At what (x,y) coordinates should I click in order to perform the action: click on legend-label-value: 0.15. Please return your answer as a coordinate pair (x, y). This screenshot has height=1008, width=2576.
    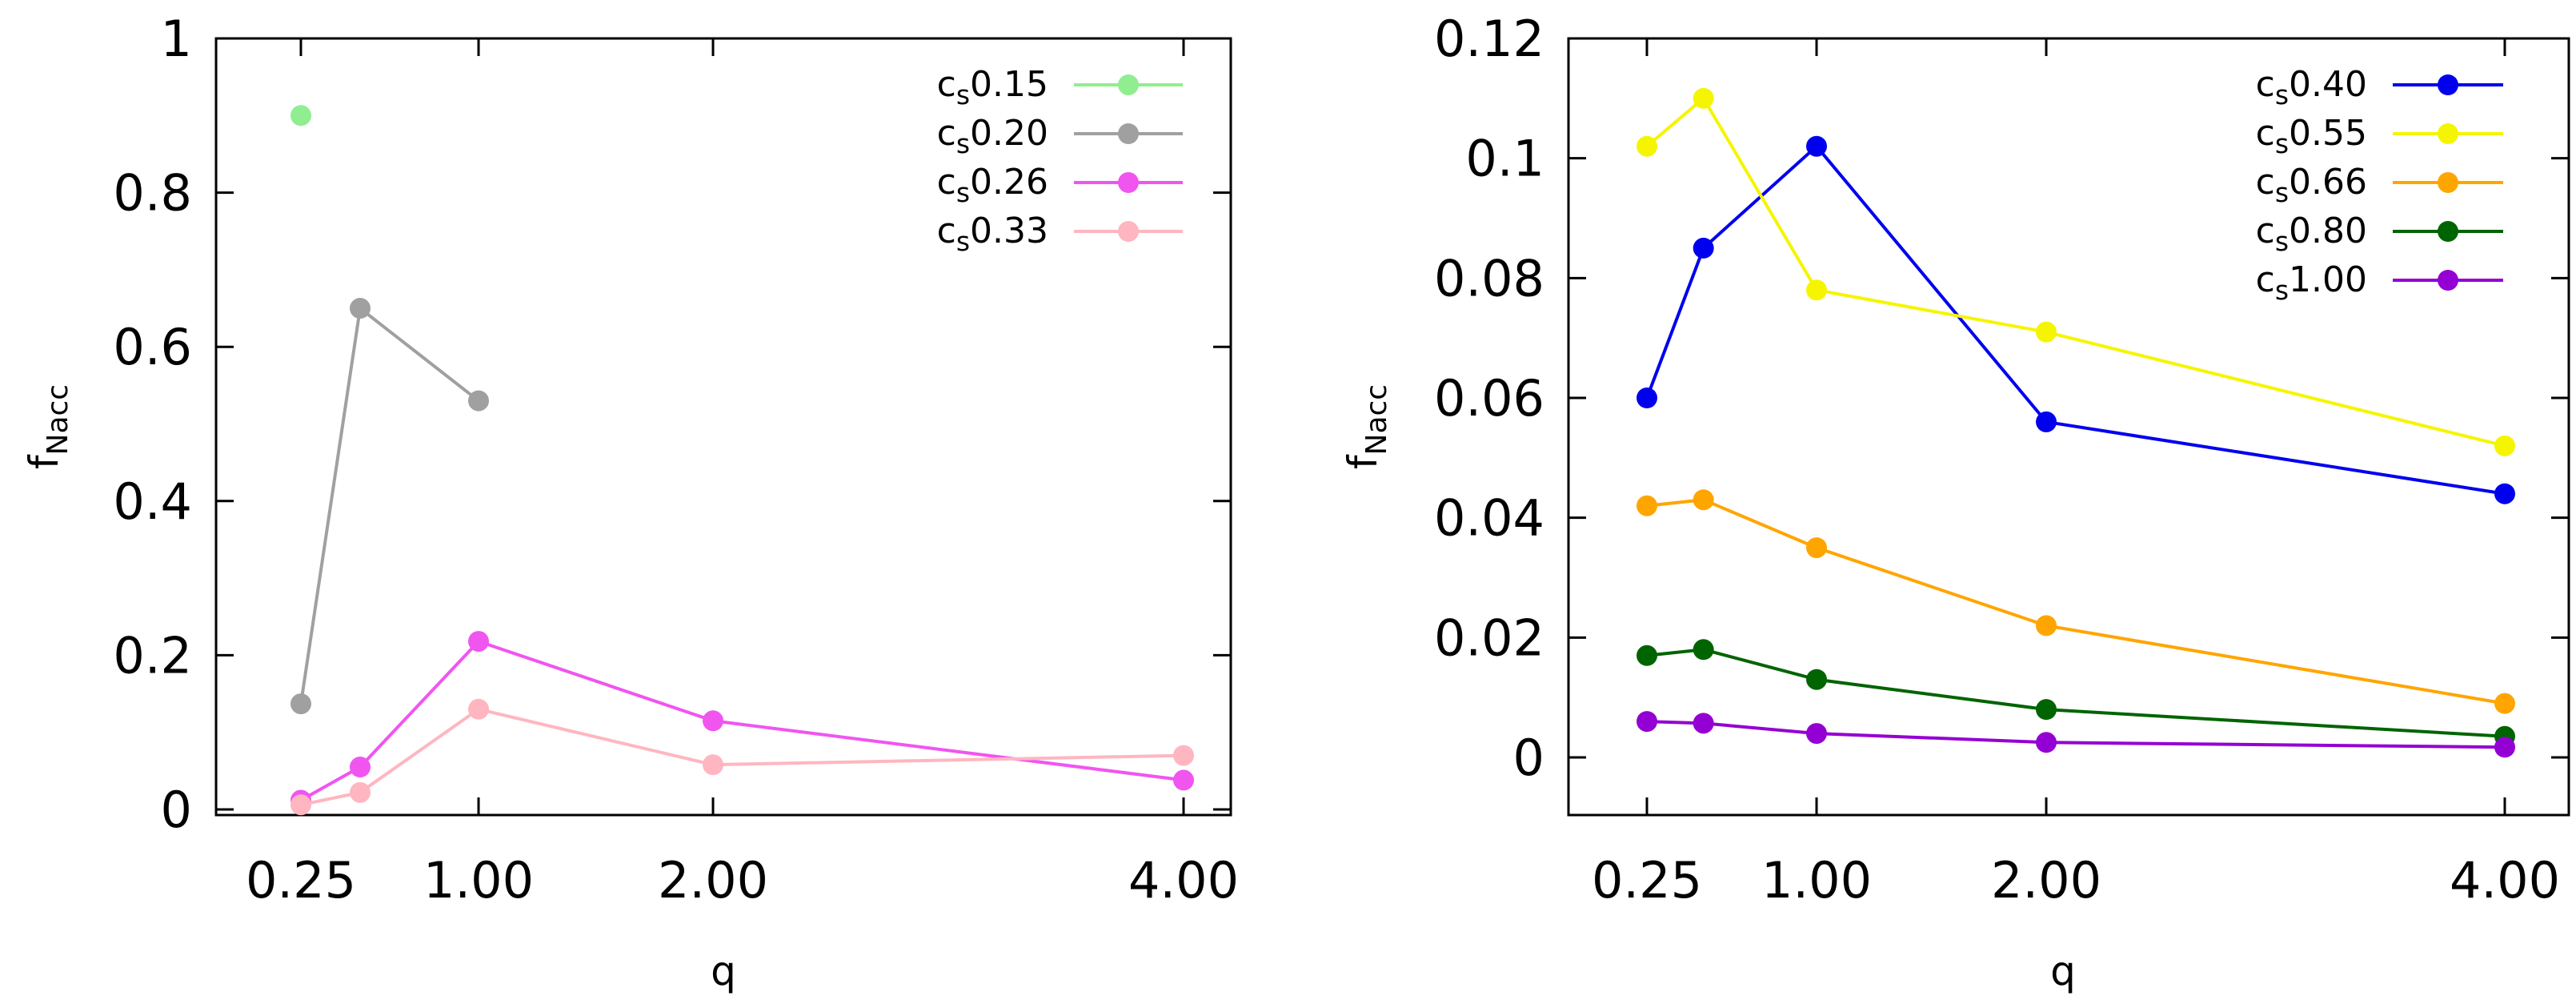
    Looking at the image, I should click on (1009, 84).